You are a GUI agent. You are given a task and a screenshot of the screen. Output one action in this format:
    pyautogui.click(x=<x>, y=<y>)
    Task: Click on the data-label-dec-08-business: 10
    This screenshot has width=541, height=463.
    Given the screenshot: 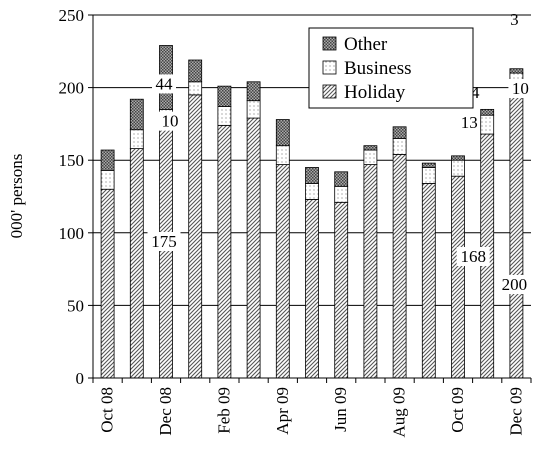 What is the action you would take?
    pyautogui.click(x=170, y=121)
    